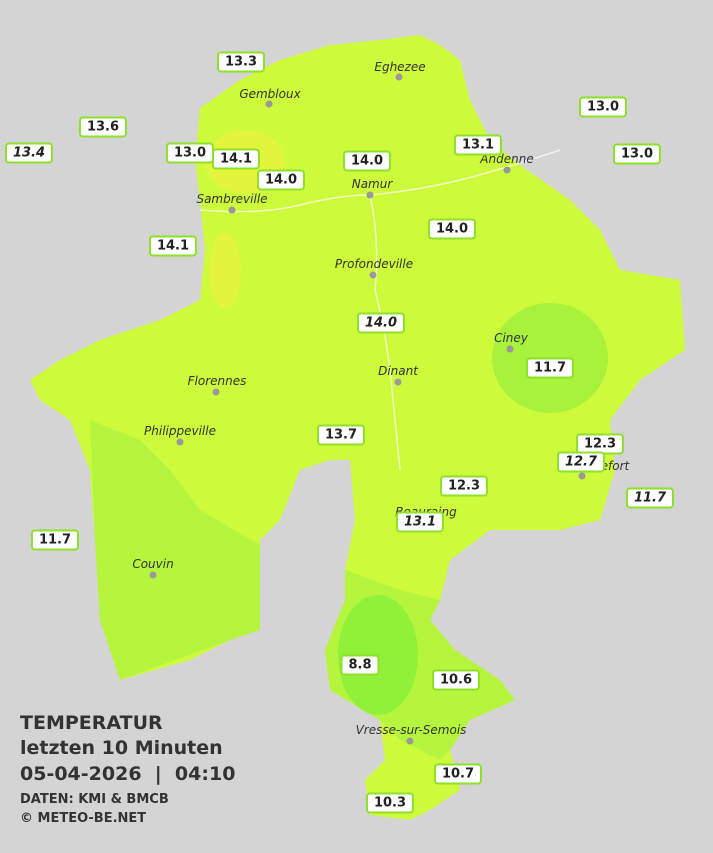 This screenshot has width=713, height=853. Describe the element at coordinates (270, 94) in the screenshot. I see `town-name: Gembloux` at that location.